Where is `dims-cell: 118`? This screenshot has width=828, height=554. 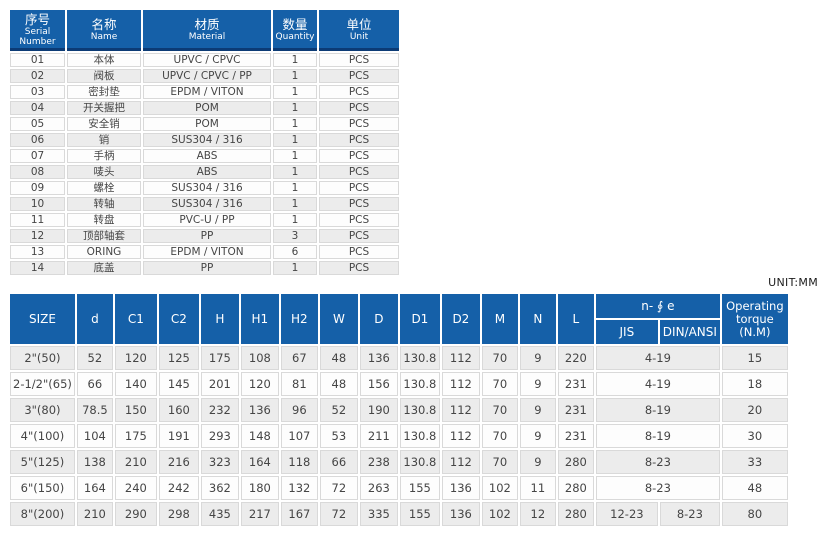
dims-cell: 118 is located at coordinates (299, 462).